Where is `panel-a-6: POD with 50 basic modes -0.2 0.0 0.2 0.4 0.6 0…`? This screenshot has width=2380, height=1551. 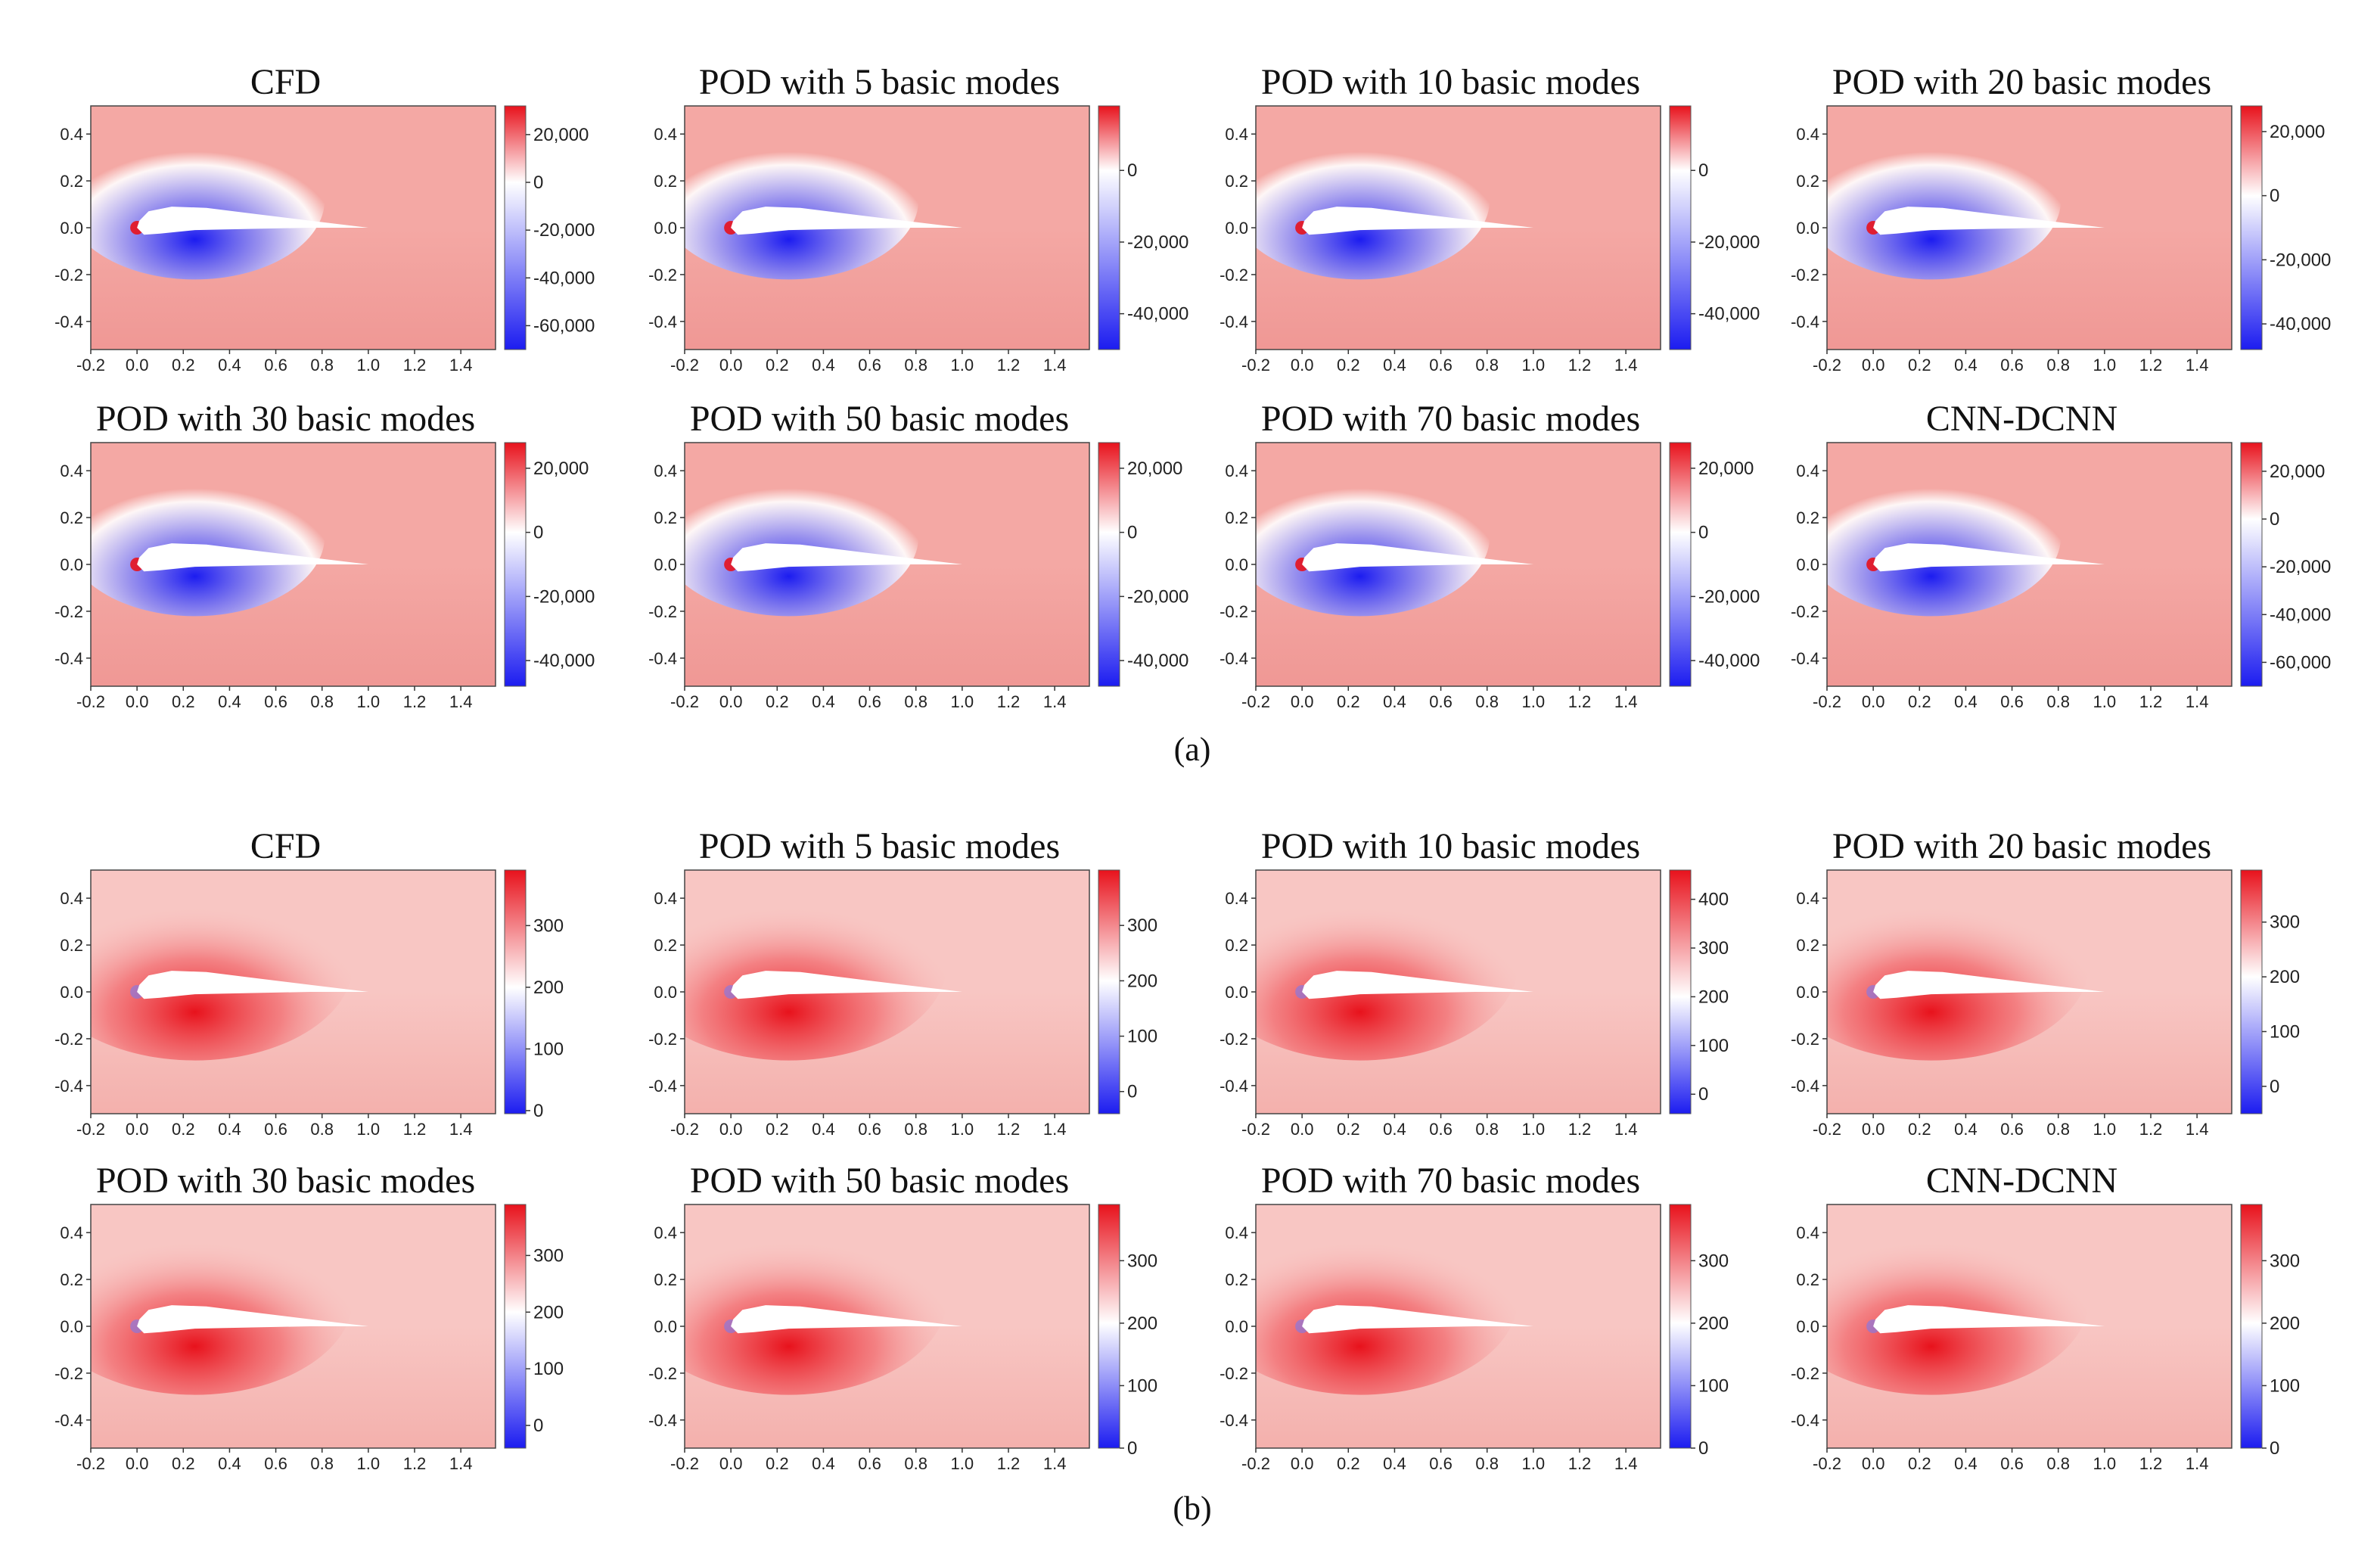
panel-a-6: POD with 50 basic modes -0.2 0.0 0.2 0.4 0.6 0… is located at coordinates (918, 555).